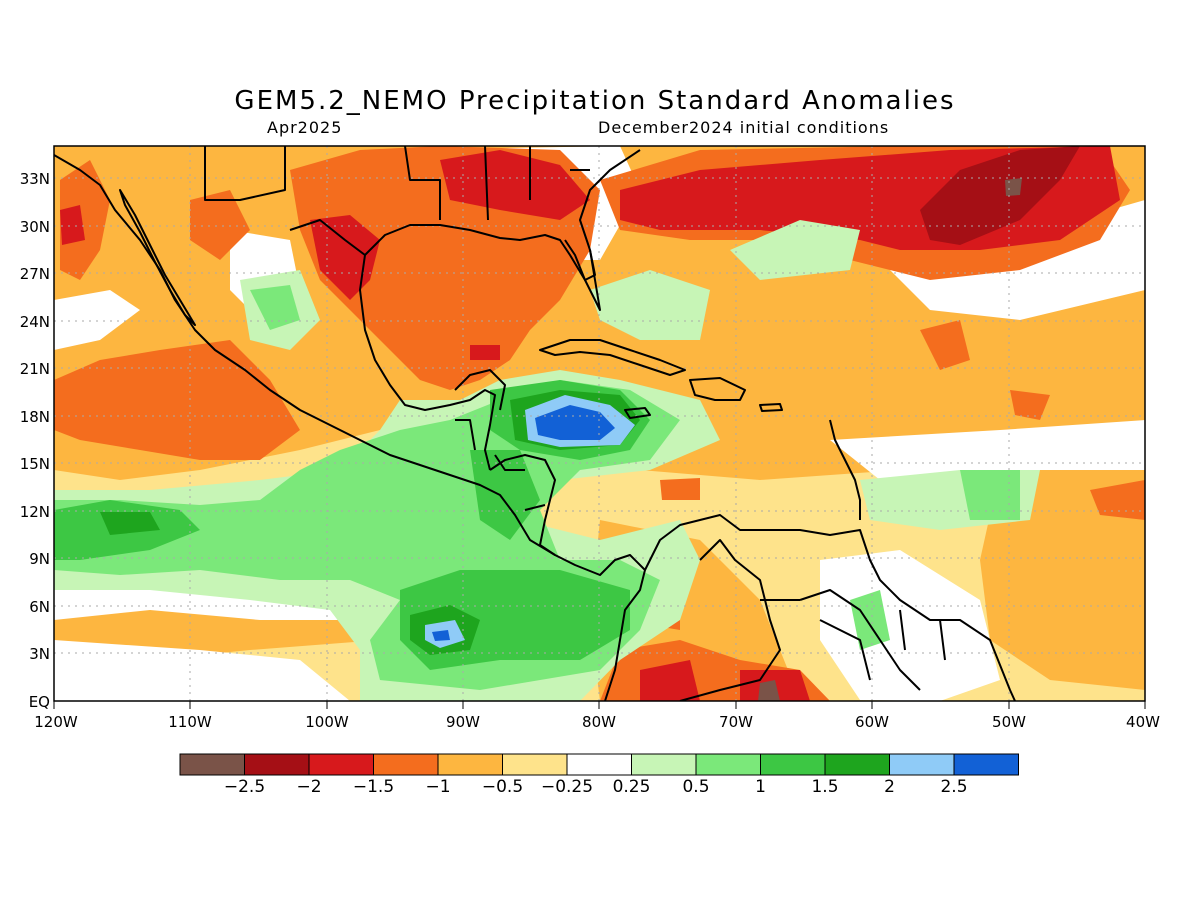 The height and width of the screenshot is (900, 1200). Describe the element at coordinates (373, 787) in the screenshot. I see `colorbar-label: −1.5` at that location.